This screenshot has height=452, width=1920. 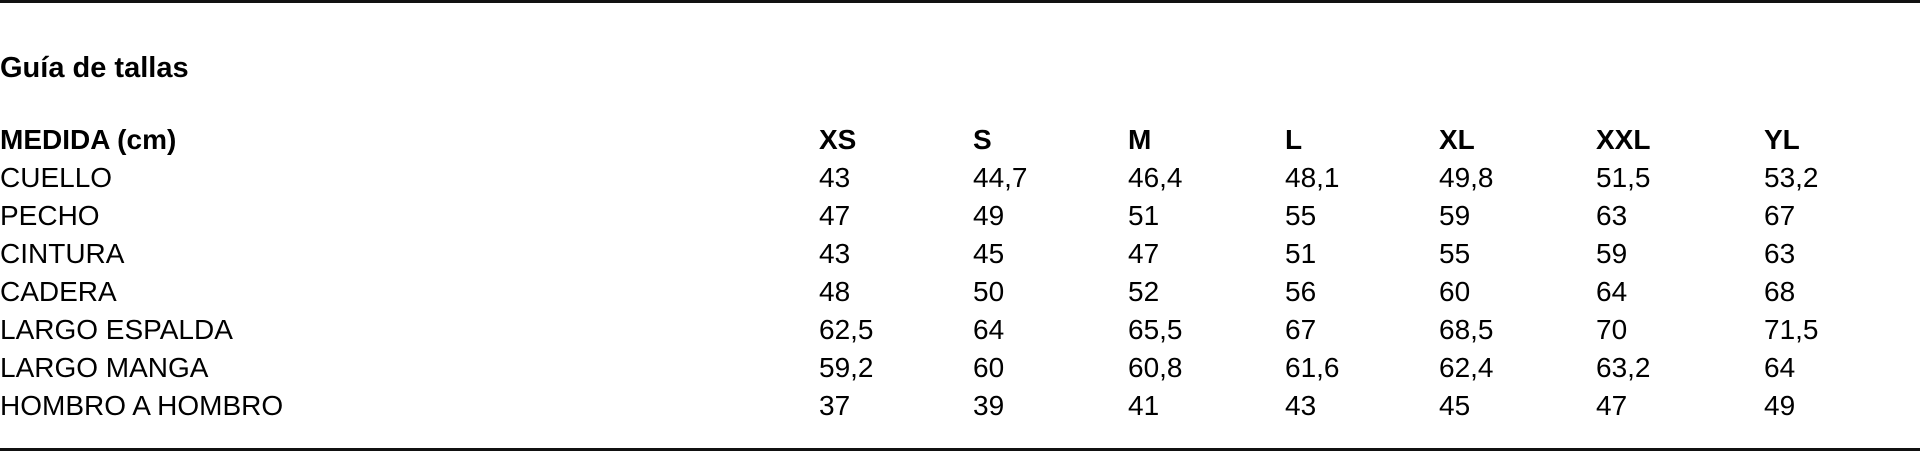 What do you see at coordinates (1791, 177) in the screenshot?
I see `size-value: 53,2` at bounding box center [1791, 177].